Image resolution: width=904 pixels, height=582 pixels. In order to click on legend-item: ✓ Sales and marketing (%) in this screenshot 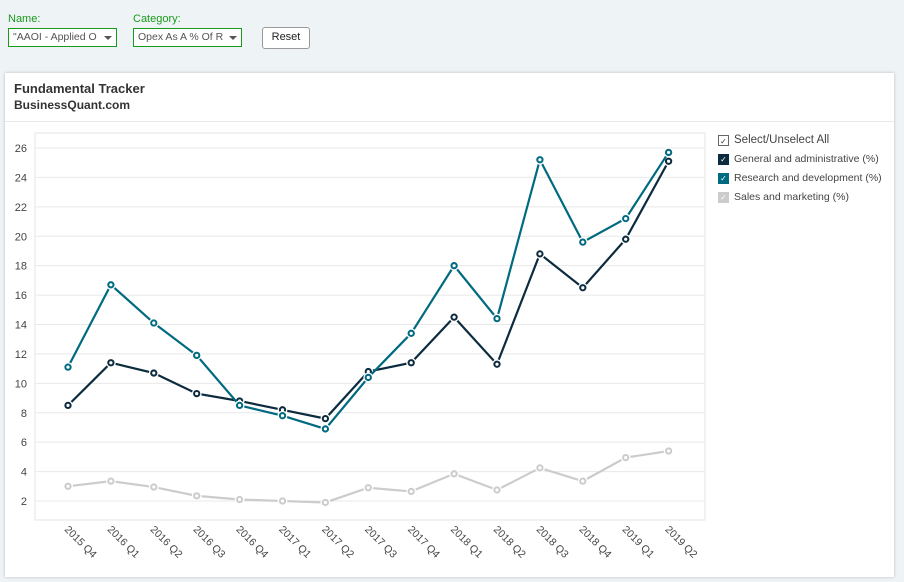, I will do `click(800, 197)`.